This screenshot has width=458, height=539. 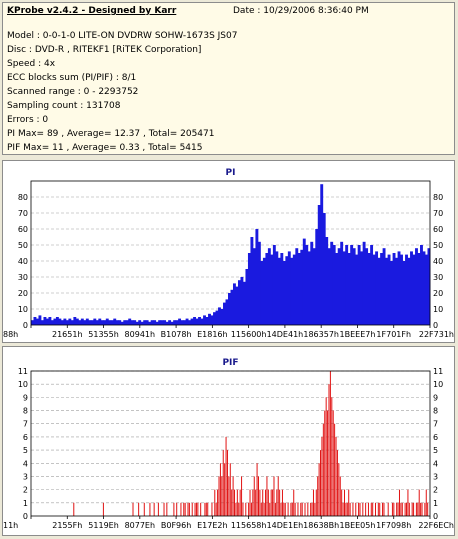 What do you see at coordinates (438, 213) in the screenshot?
I see `pi-y-tick-right: 70` at bounding box center [438, 213].